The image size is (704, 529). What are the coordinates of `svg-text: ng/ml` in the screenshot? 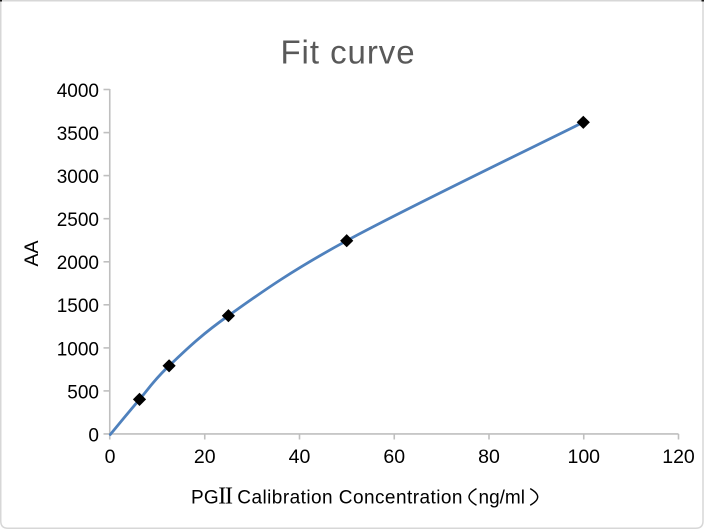 It's located at (502, 498).